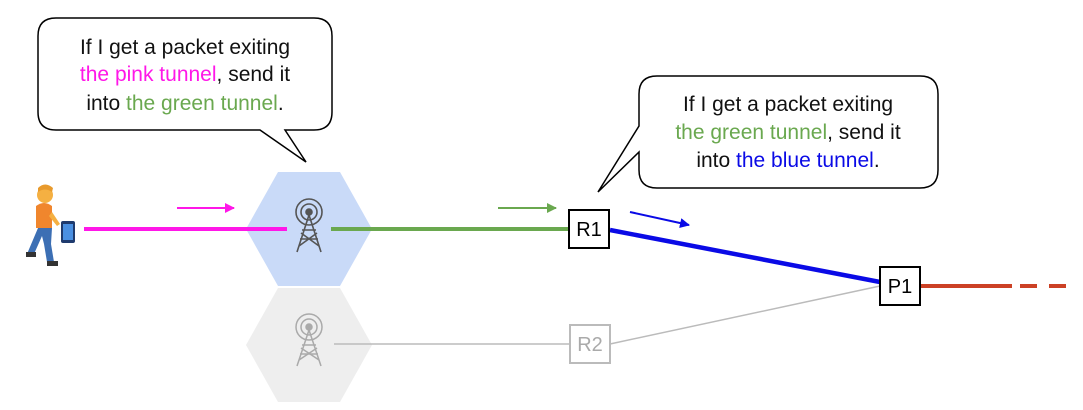 The height and width of the screenshot is (410, 1083). I want to click on speech-bubble-r1, so click(768, 134).